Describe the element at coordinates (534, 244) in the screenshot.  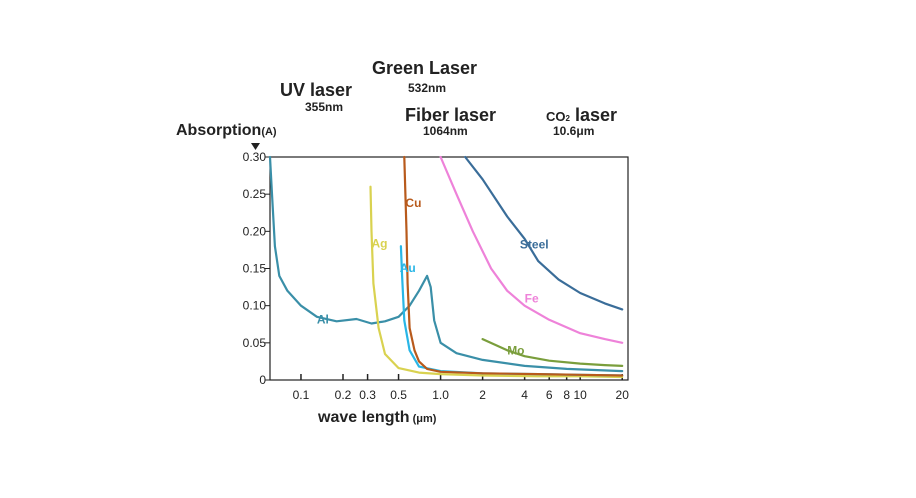
I see `series-label-steel: Steel` at that location.